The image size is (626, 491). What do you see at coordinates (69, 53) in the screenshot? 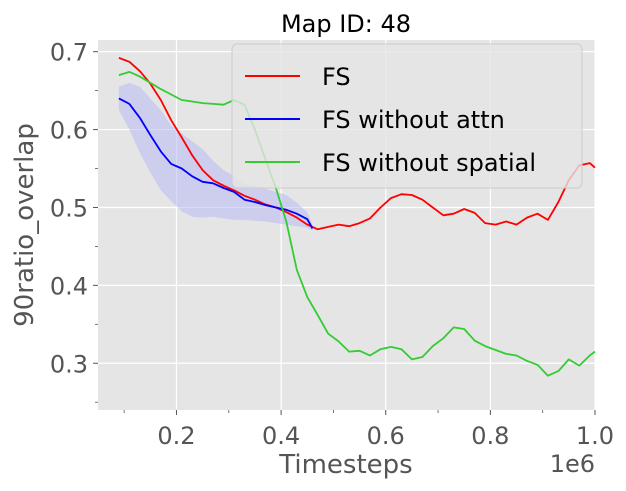
I see `y-tick-label: 0.7` at bounding box center [69, 53].